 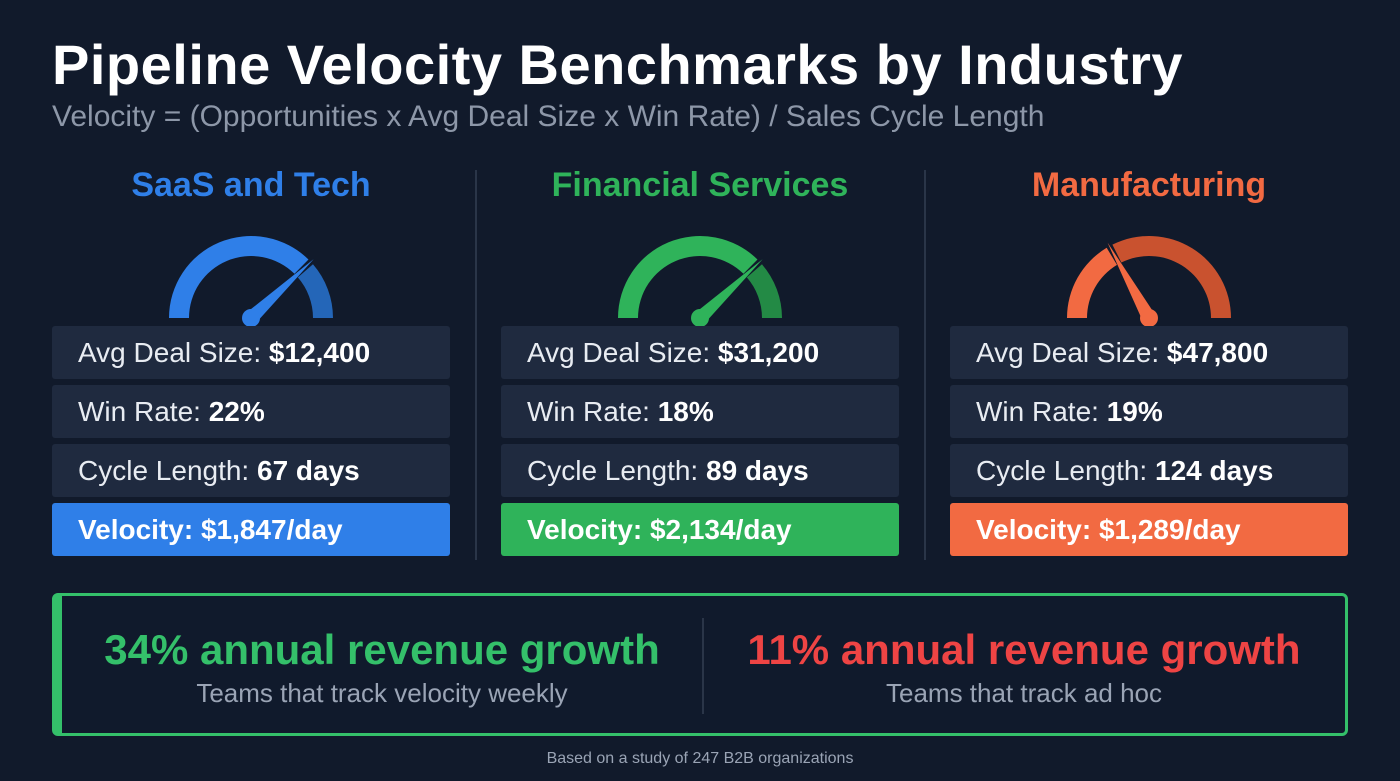 What do you see at coordinates (236, 411) in the screenshot?
I see `value: 22%` at bounding box center [236, 411].